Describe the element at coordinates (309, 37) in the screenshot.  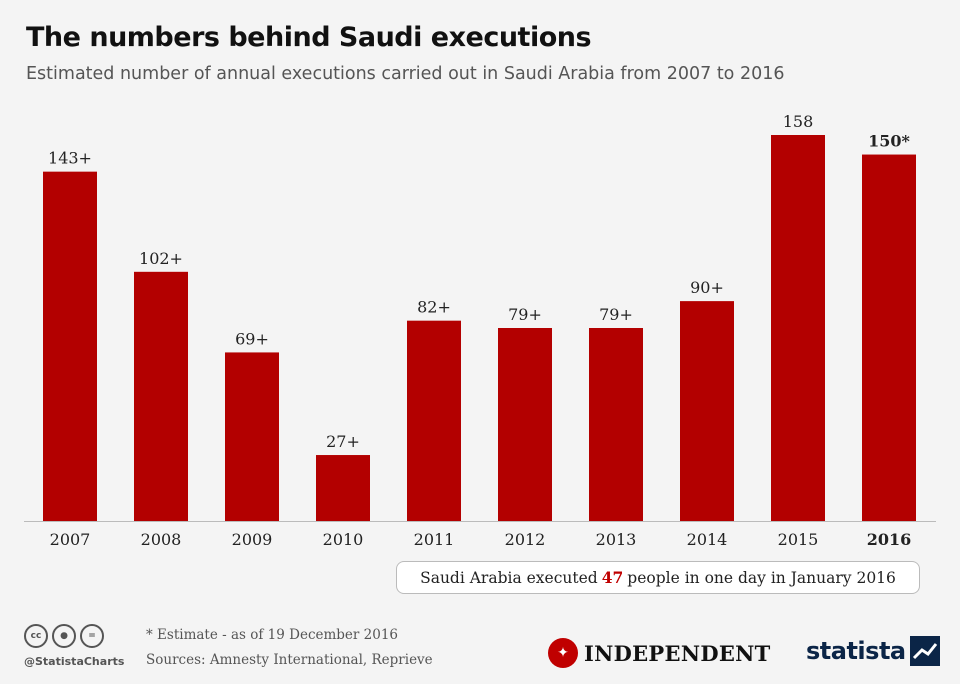
I see `chart-title: The numbers behind Saudi executions` at that location.